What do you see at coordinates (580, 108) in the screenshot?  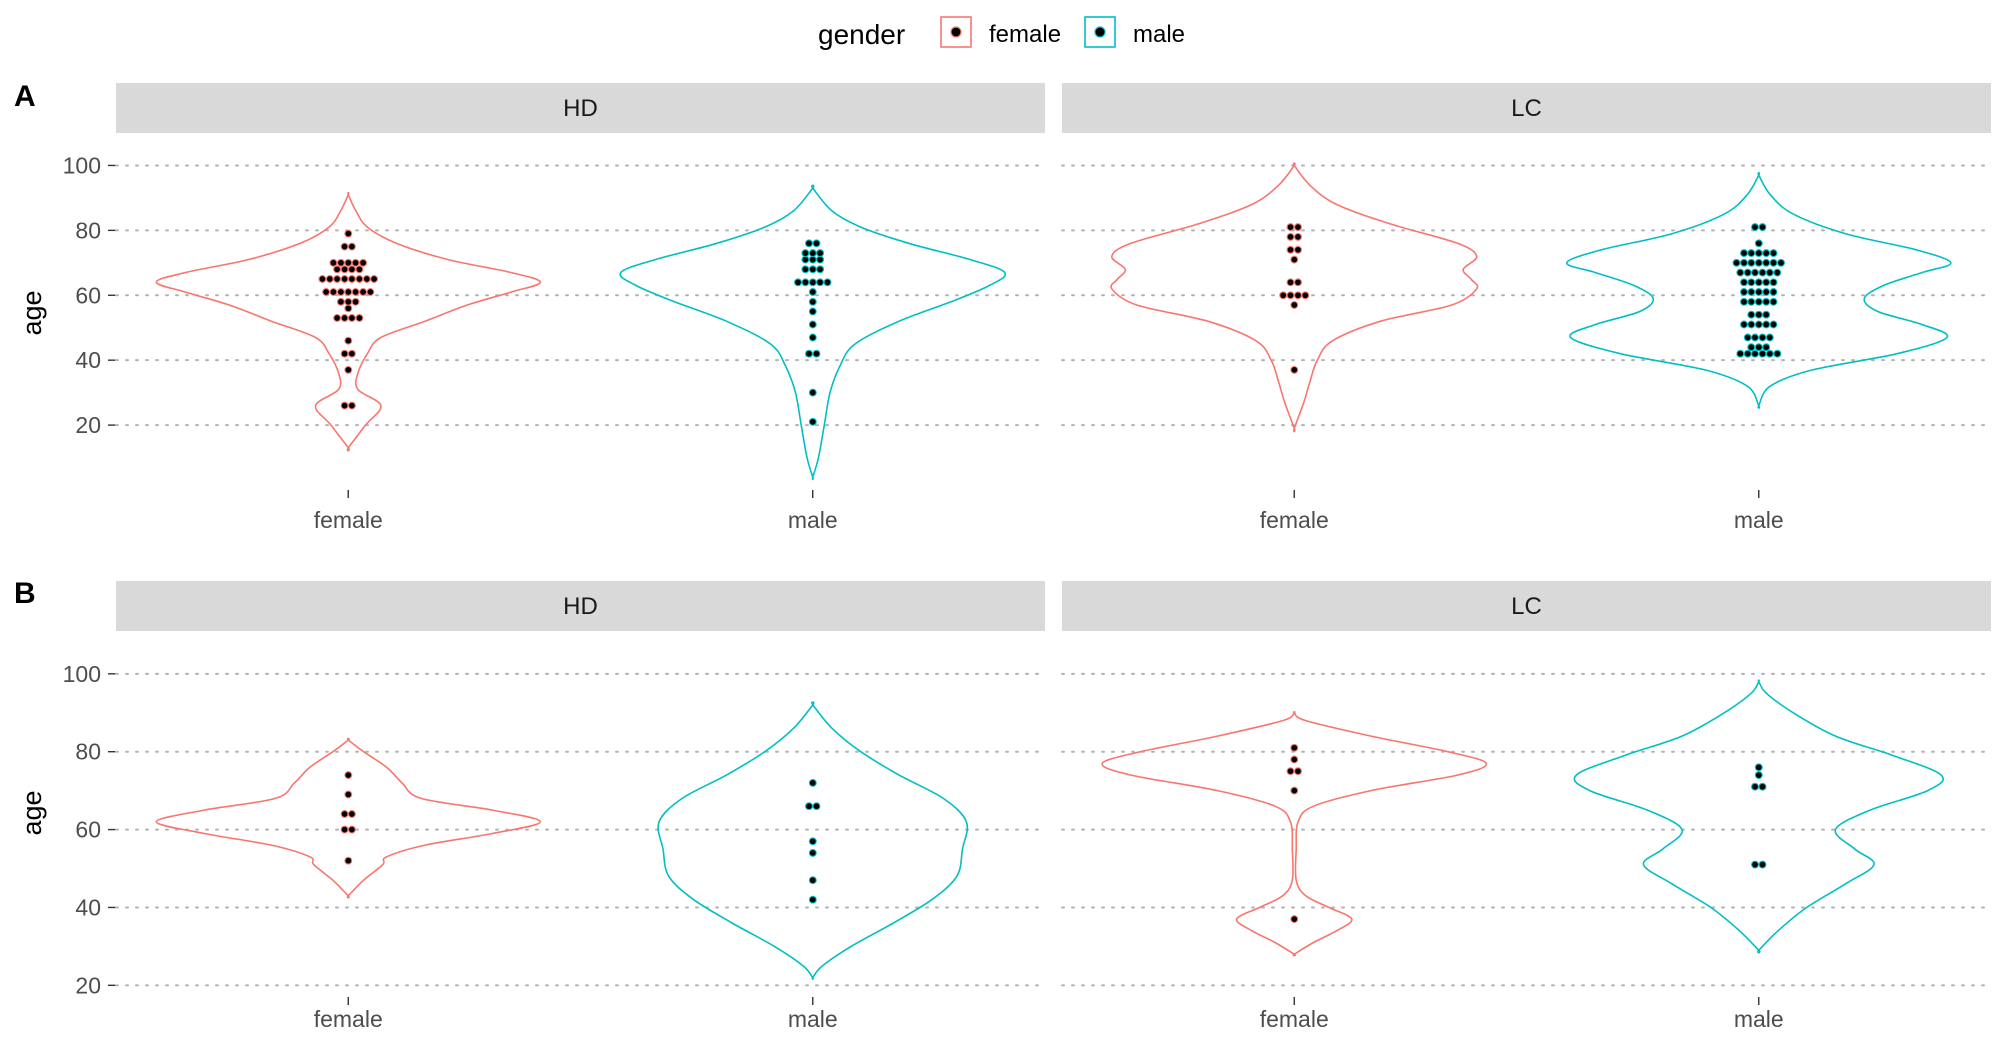 I see `facet-strip-label: HD` at bounding box center [580, 108].